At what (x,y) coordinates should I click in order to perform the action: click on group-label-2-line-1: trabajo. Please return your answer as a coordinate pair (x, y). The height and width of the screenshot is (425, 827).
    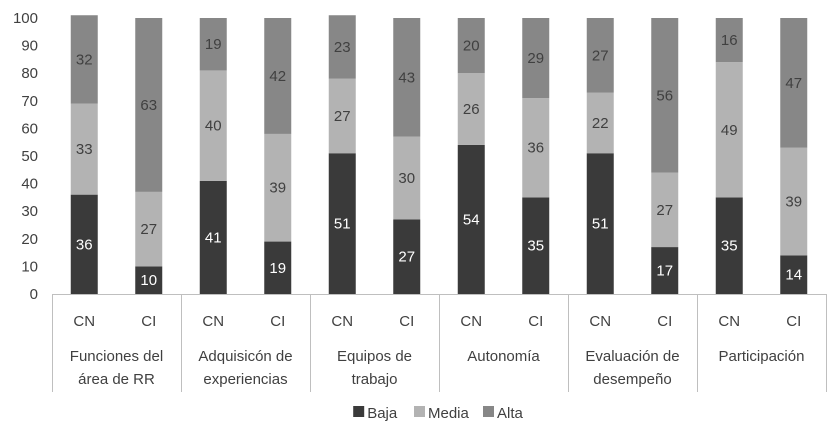
    Looking at the image, I should click on (375, 379).